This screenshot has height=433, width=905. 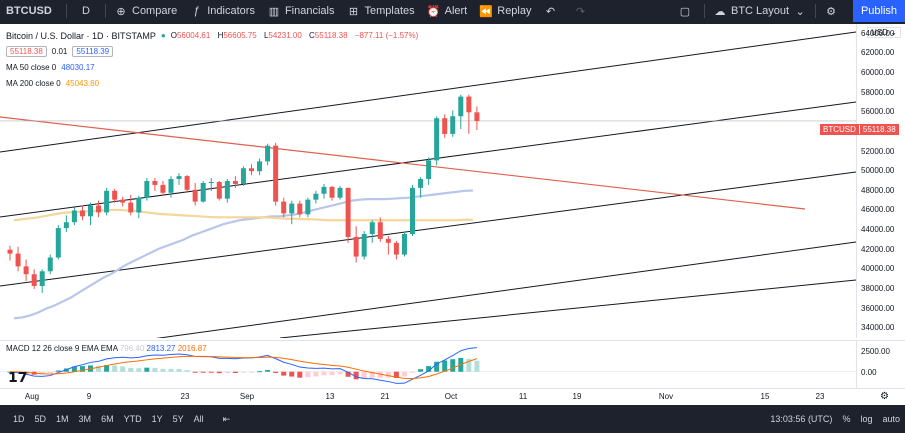 What do you see at coordinates (878, 151) in the screenshot?
I see `price-tick: 52000.00` at bounding box center [878, 151].